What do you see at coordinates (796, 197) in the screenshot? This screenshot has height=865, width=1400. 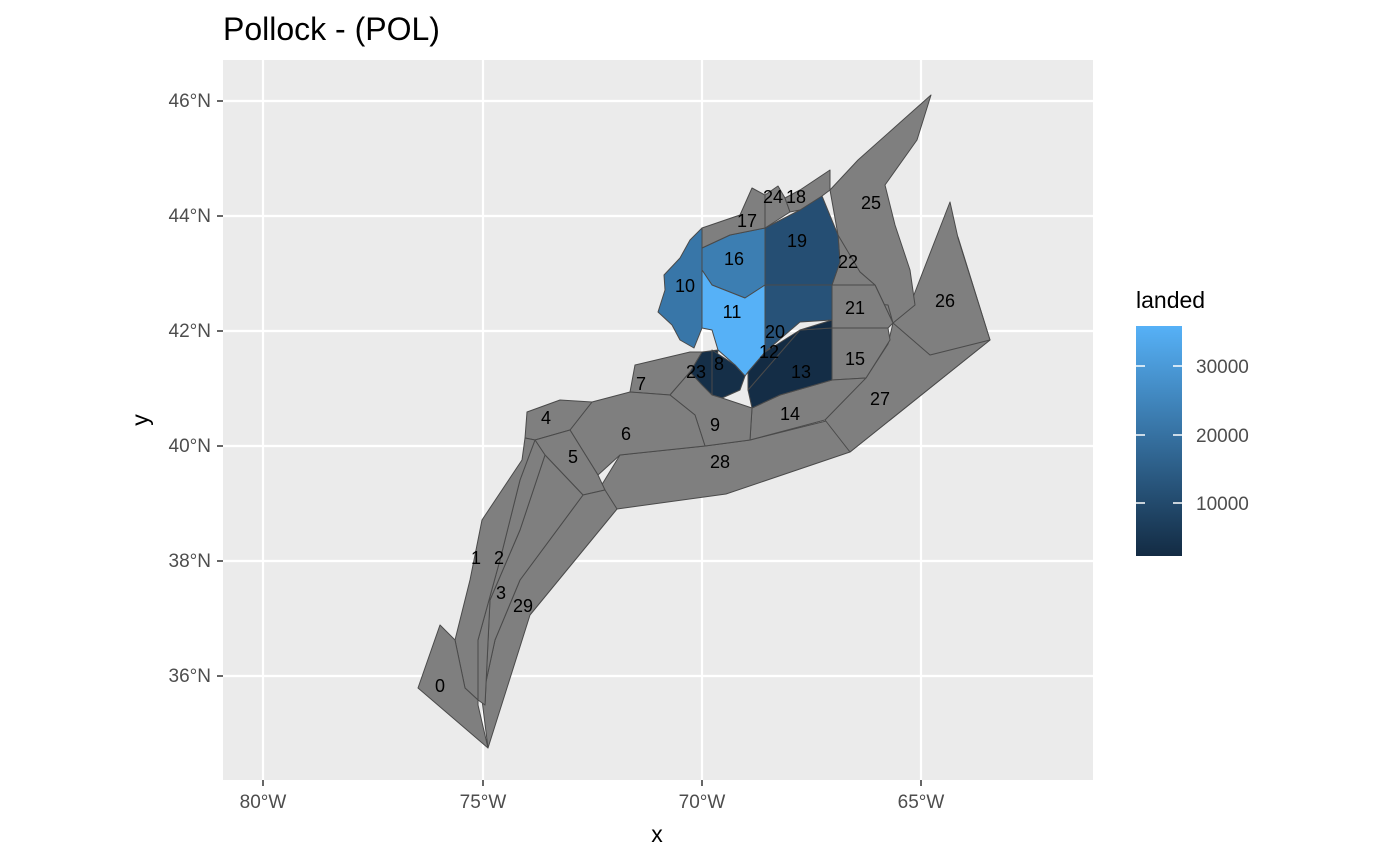 I see `zone-label: 18` at bounding box center [796, 197].